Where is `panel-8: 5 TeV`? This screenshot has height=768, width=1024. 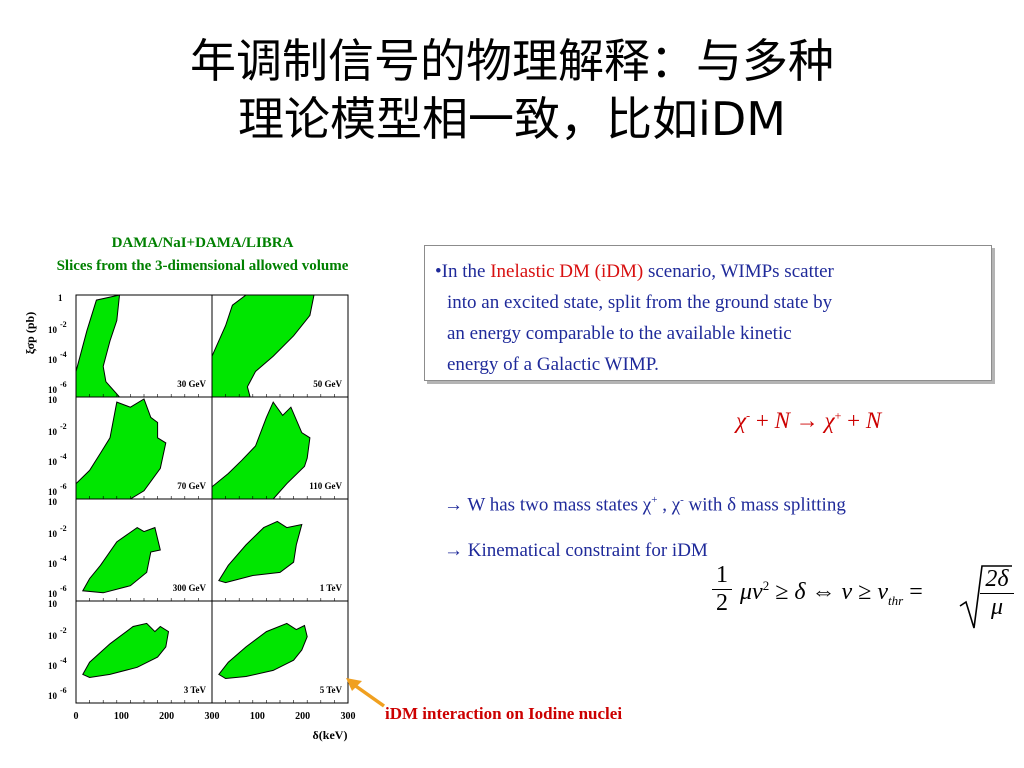 panel-8: 5 TeV is located at coordinates (280, 652).